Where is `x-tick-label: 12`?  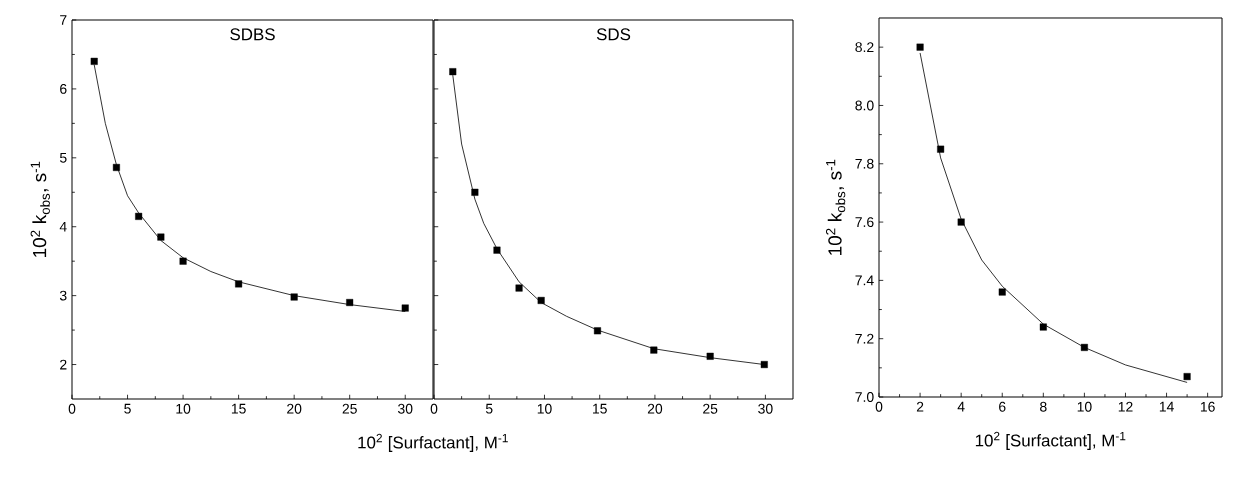 x-tick-label: 12 is located at coordinates (1125, 406).